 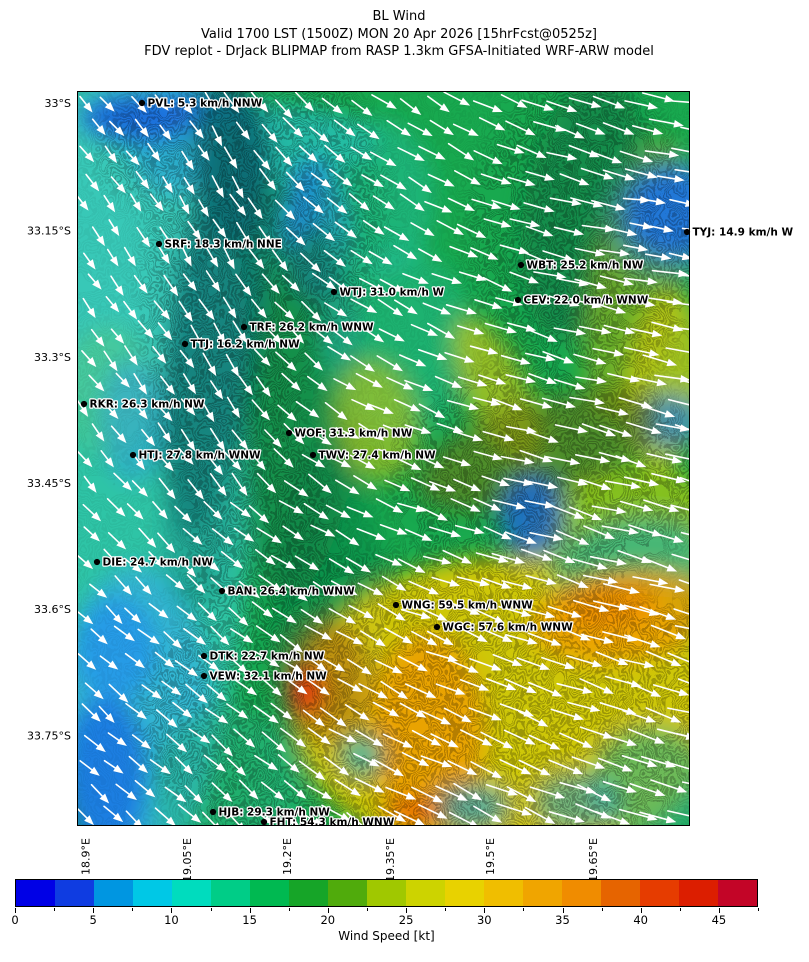 I want to click on station-label: WBT: 25.2 km/h NW, so click(x=585, y=266).